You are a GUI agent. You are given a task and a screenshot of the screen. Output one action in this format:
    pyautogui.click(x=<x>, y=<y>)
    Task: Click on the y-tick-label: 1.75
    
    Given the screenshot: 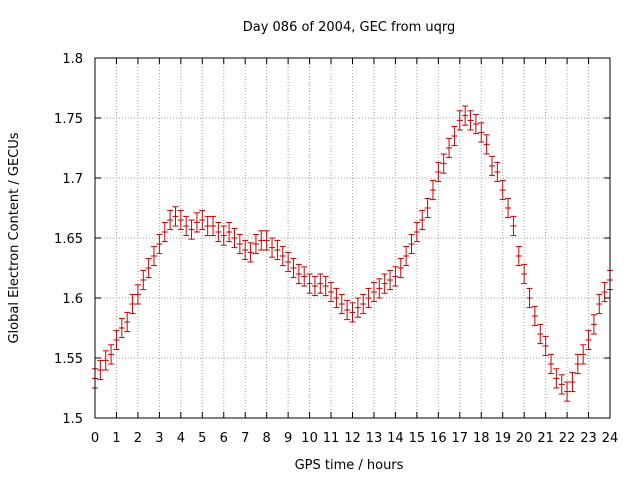 What is the action you would take?
    pyautogui.click(x=68, y=119)
    